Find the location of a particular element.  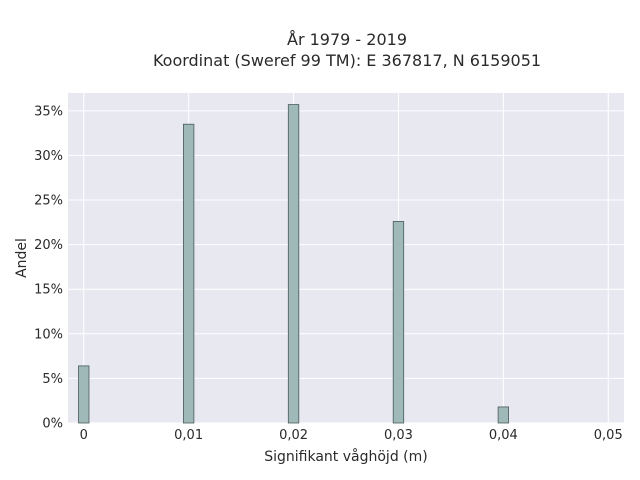

y-tick-label-0: 0% is located at coordinates (52, 424).